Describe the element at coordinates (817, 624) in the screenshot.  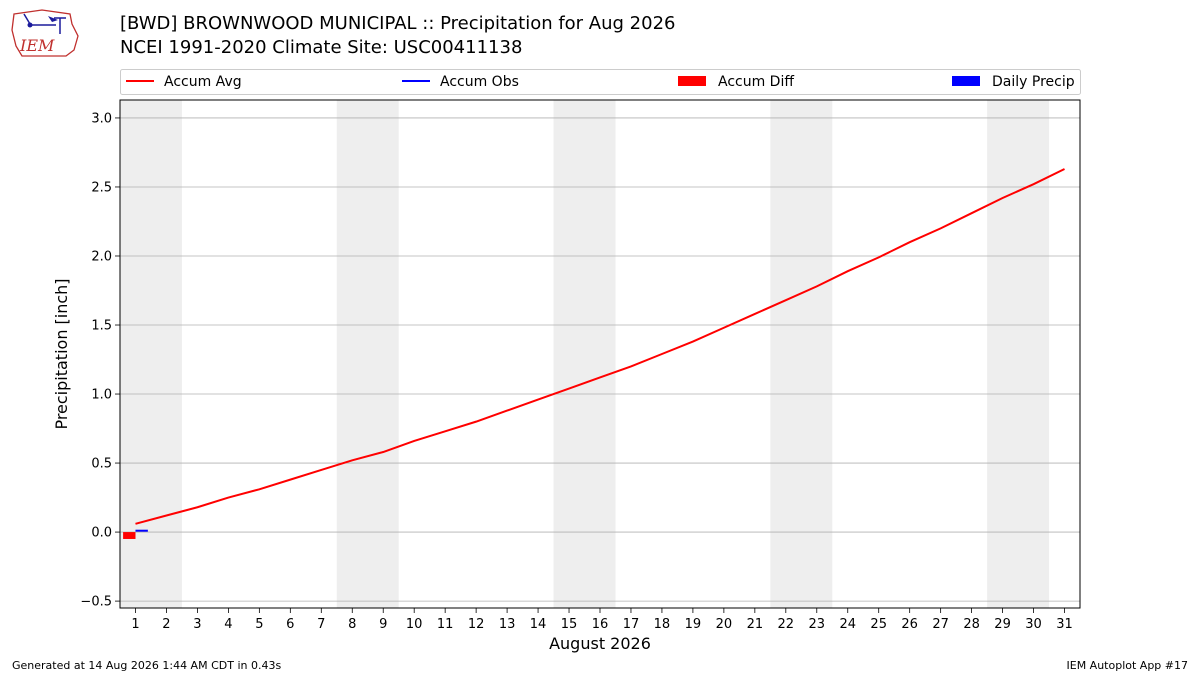
I see `x-tick-label: 23` at that location.